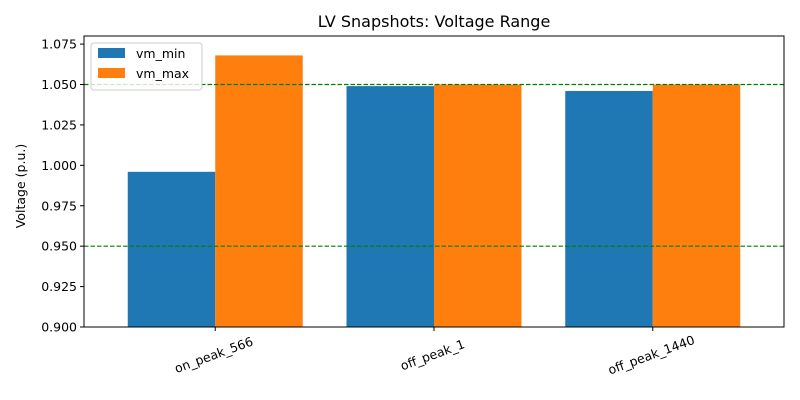 The width and height of the screenshot is (800, 400). What do you see at coordinates (59, 246) in the screenshot?
I see `y-tick-label: 0.950` at bounding box center [59, 246].